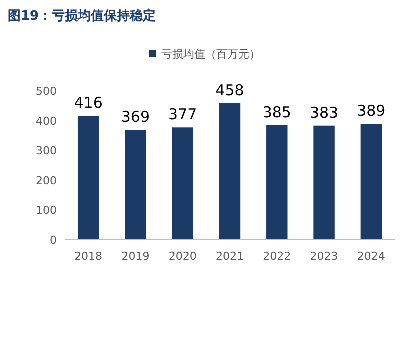  Describe the element at coordinates (136, 256) in the screenshot. I see `x-tick-label: 2019` at that location.